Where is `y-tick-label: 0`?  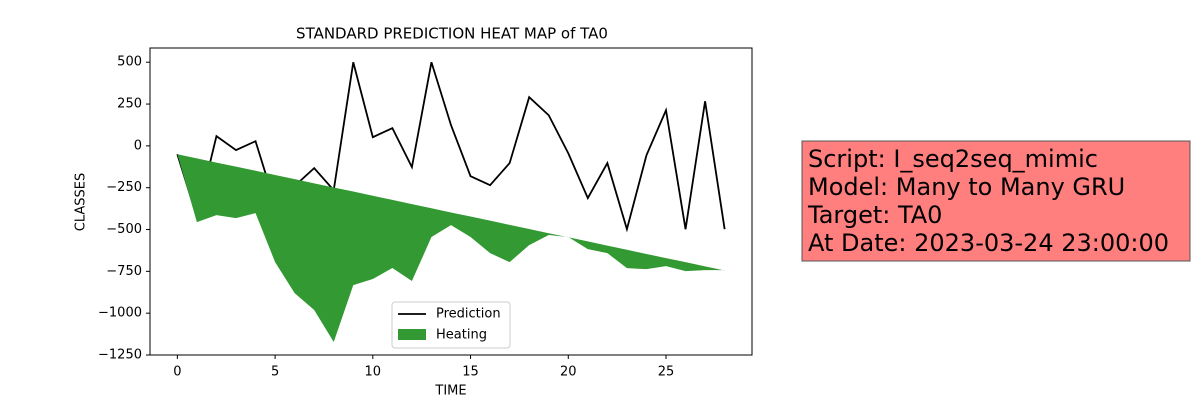
y-tick-label: 0 is located at coordinates (138, 145).